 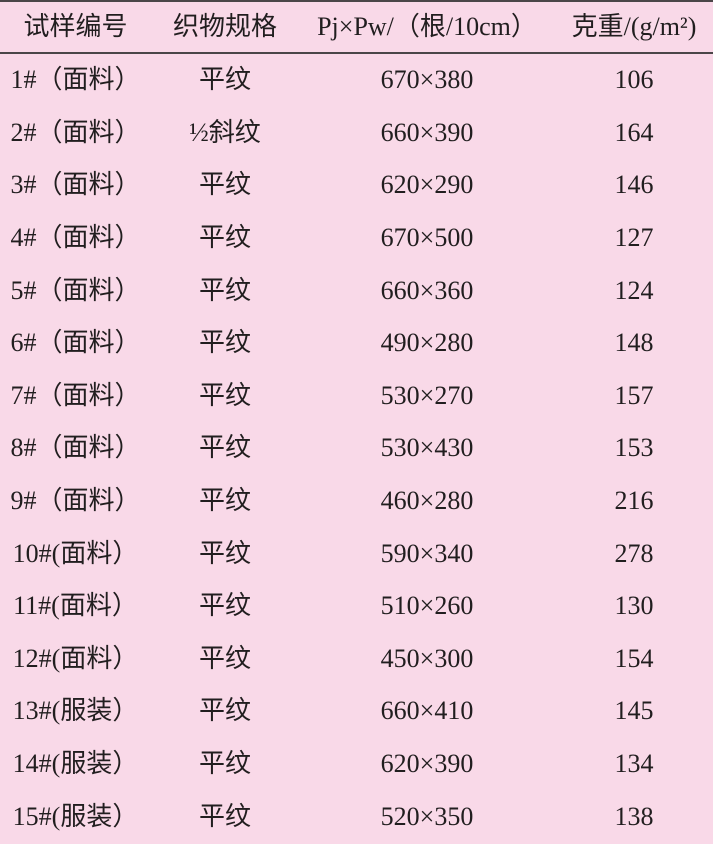 What do you see at coordinates (427, 80) in the screenshot?
I see `cell-density: 670×380` at bounding box center [427, 80].